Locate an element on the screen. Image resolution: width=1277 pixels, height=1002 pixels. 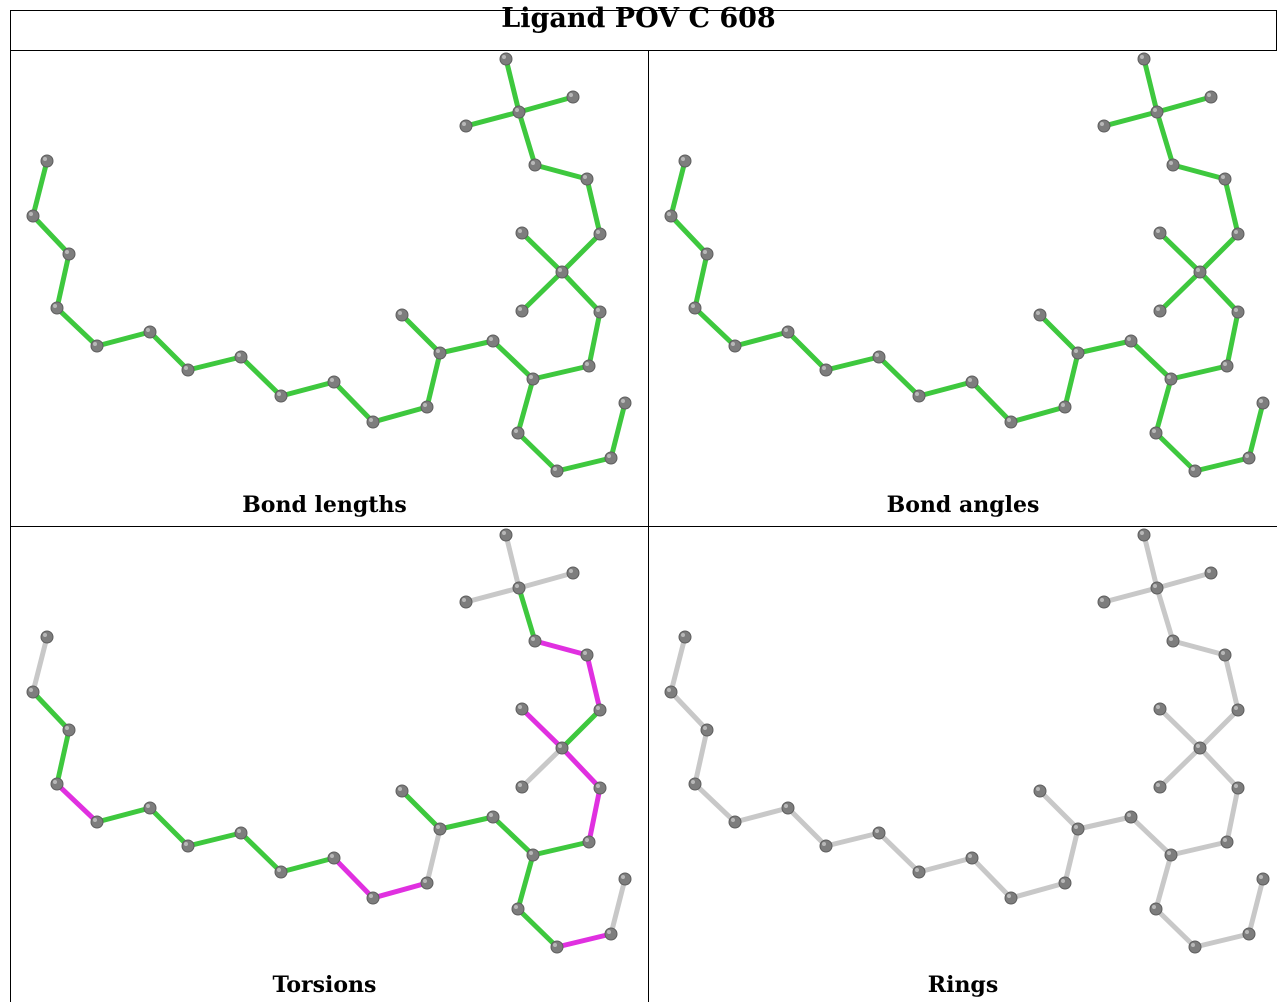
column-divider is located at coordinates (648, 526).